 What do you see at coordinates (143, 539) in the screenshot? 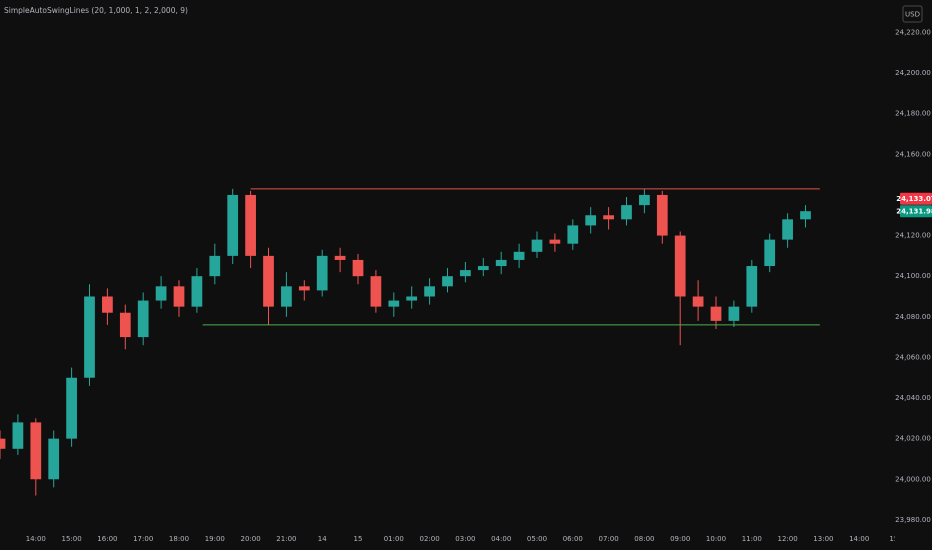
I see `x-tick-label: 17:00` at bounding box center [143, 539].